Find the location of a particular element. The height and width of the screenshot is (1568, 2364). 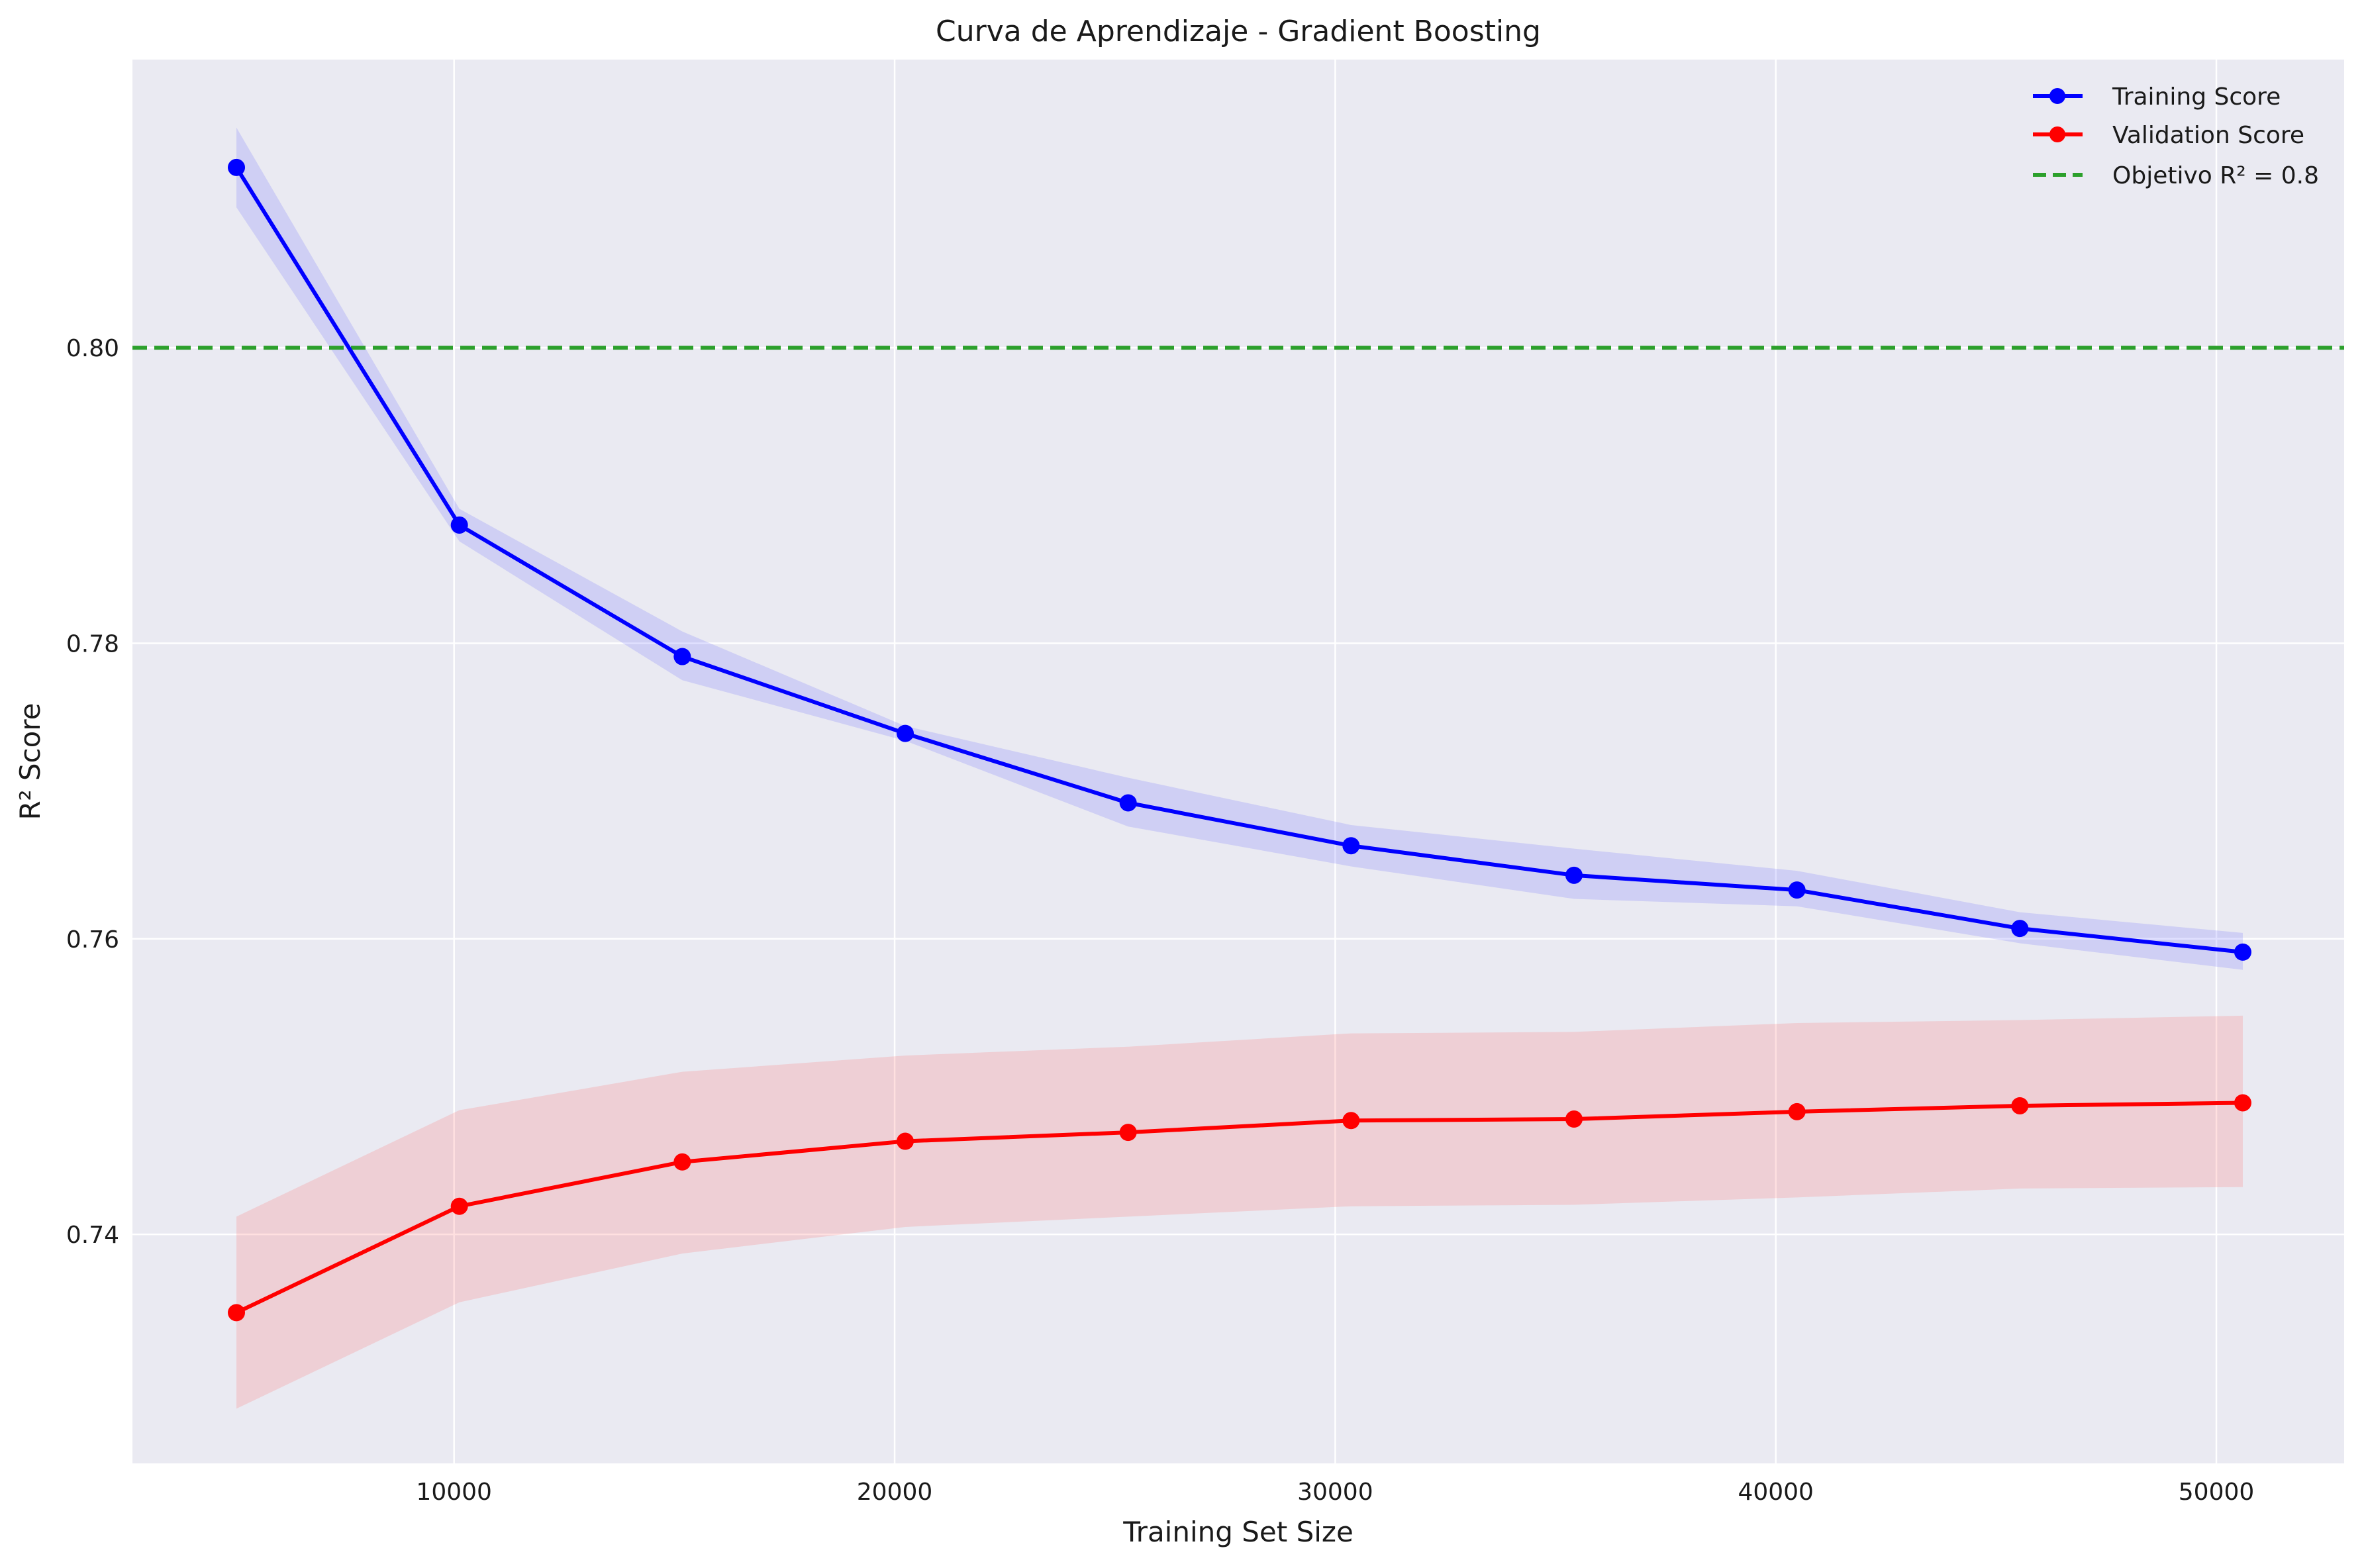

y-tick-label-2: 0.78 is located at coordinates (92, 644).